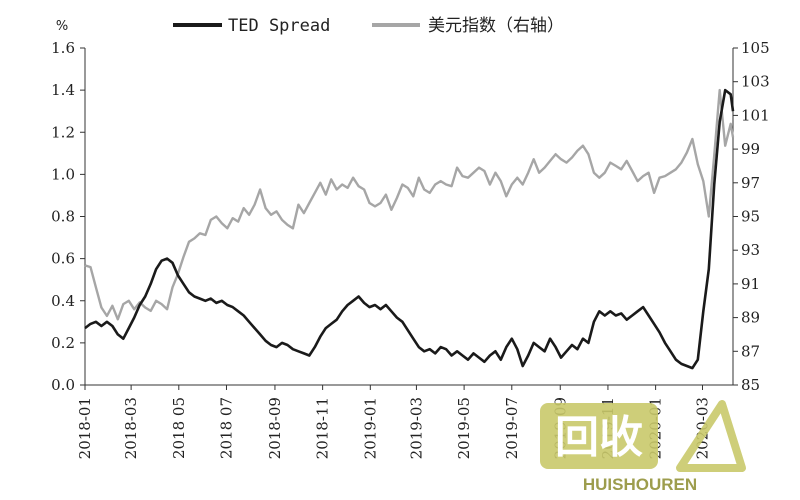  Describe the element at coordinates (750, 351) in the screenshot. I see `right-tick-label: 87` at that location.